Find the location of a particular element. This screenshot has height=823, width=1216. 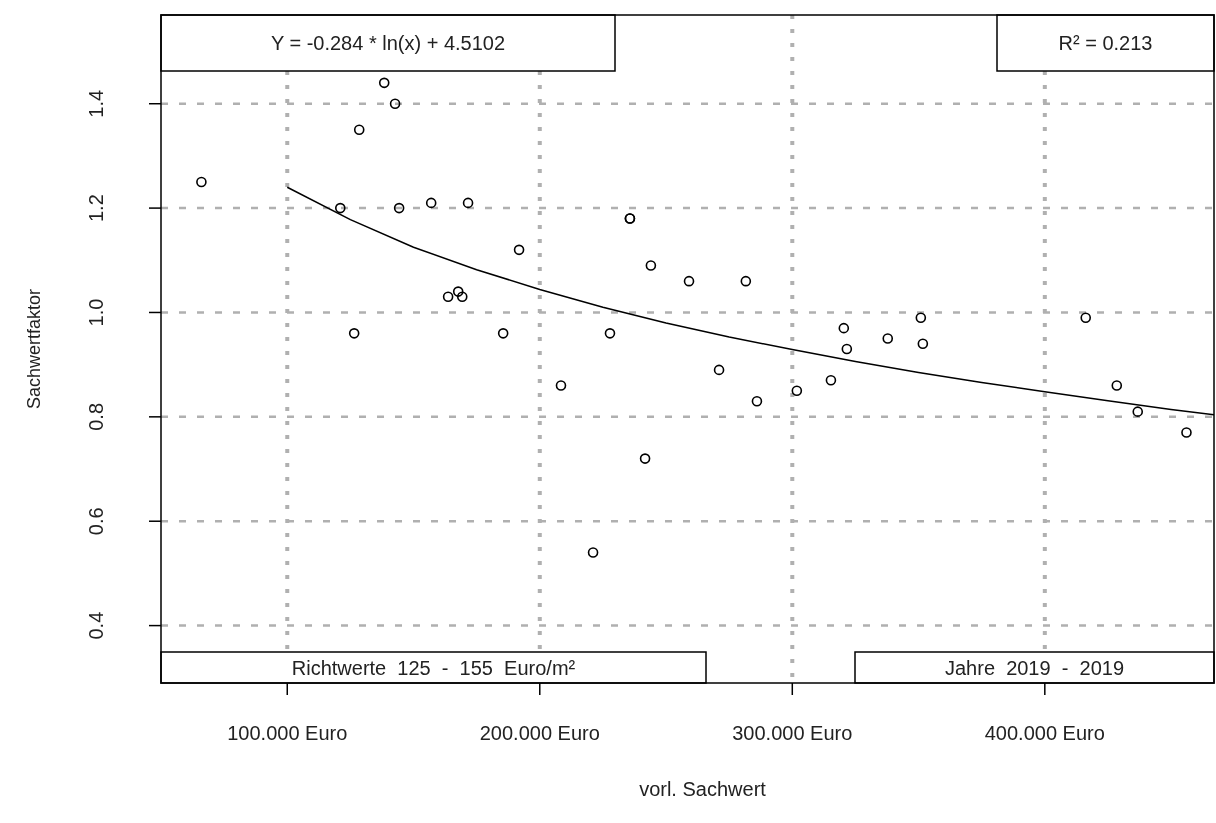

x-tick-label: 100.000 Euro is located at coordinates (287, 733).